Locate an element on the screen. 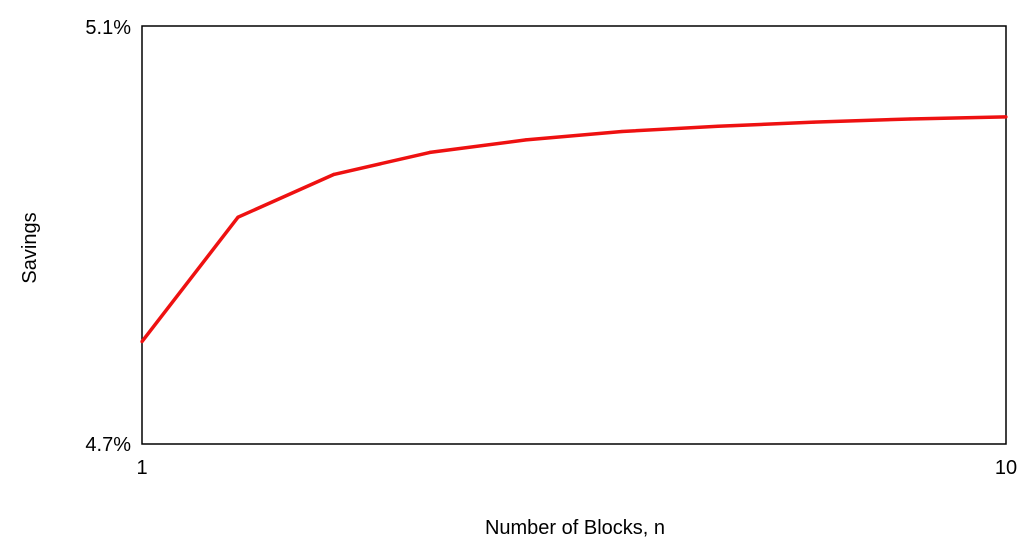  y-axis-title: Savings is located at coordinates (30, 247).